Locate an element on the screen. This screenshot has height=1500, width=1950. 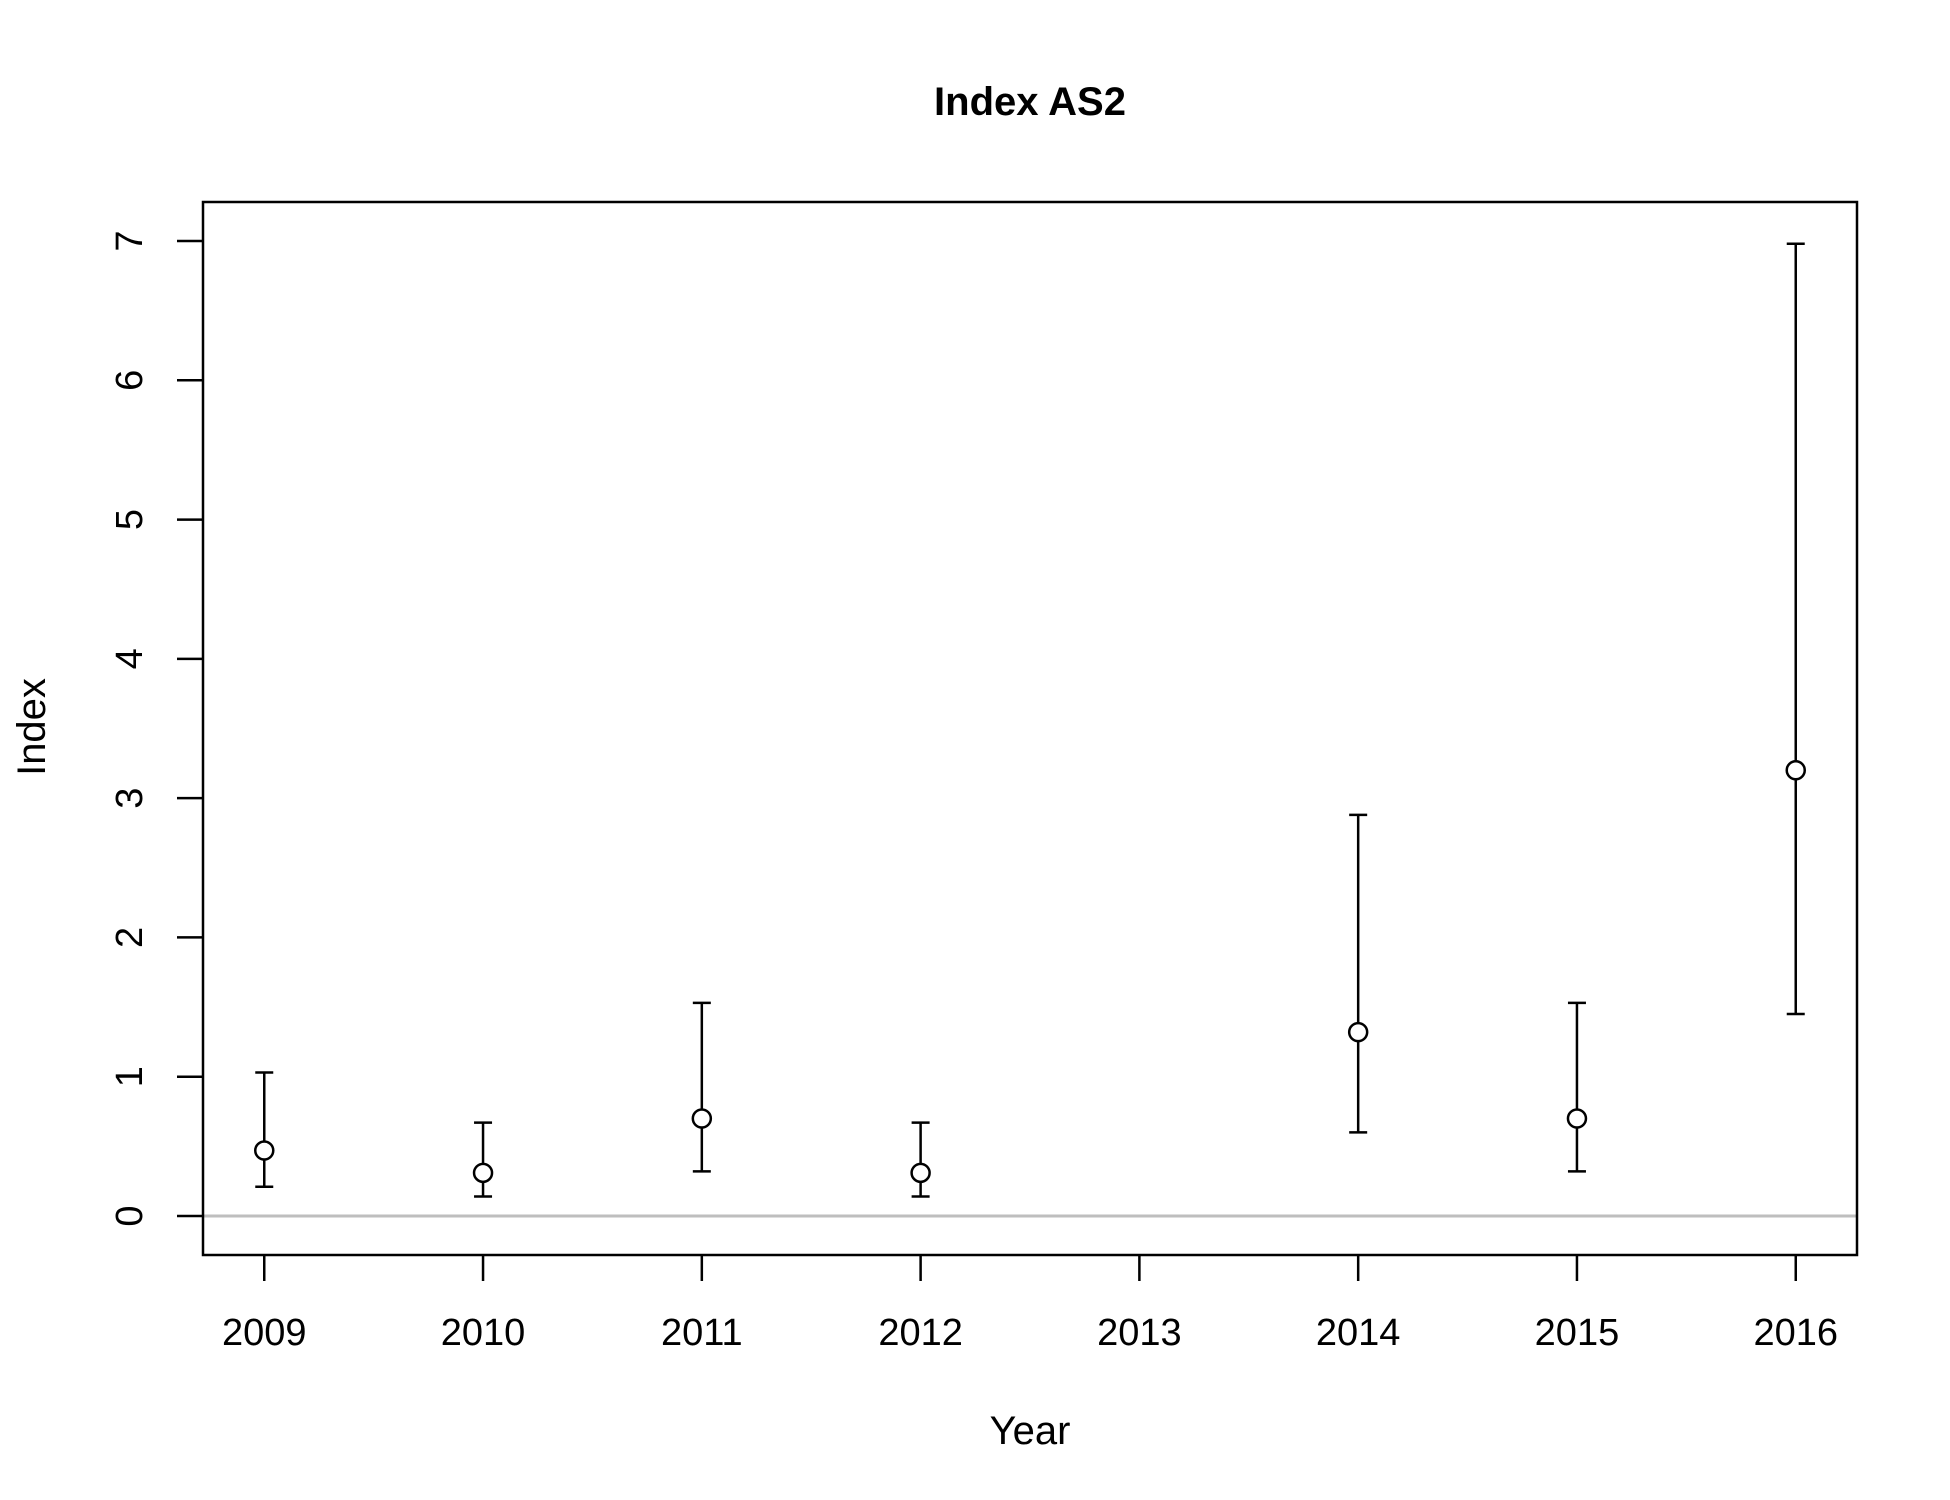
x-tick-label: 2011 is located at coordinates (702, 1333).